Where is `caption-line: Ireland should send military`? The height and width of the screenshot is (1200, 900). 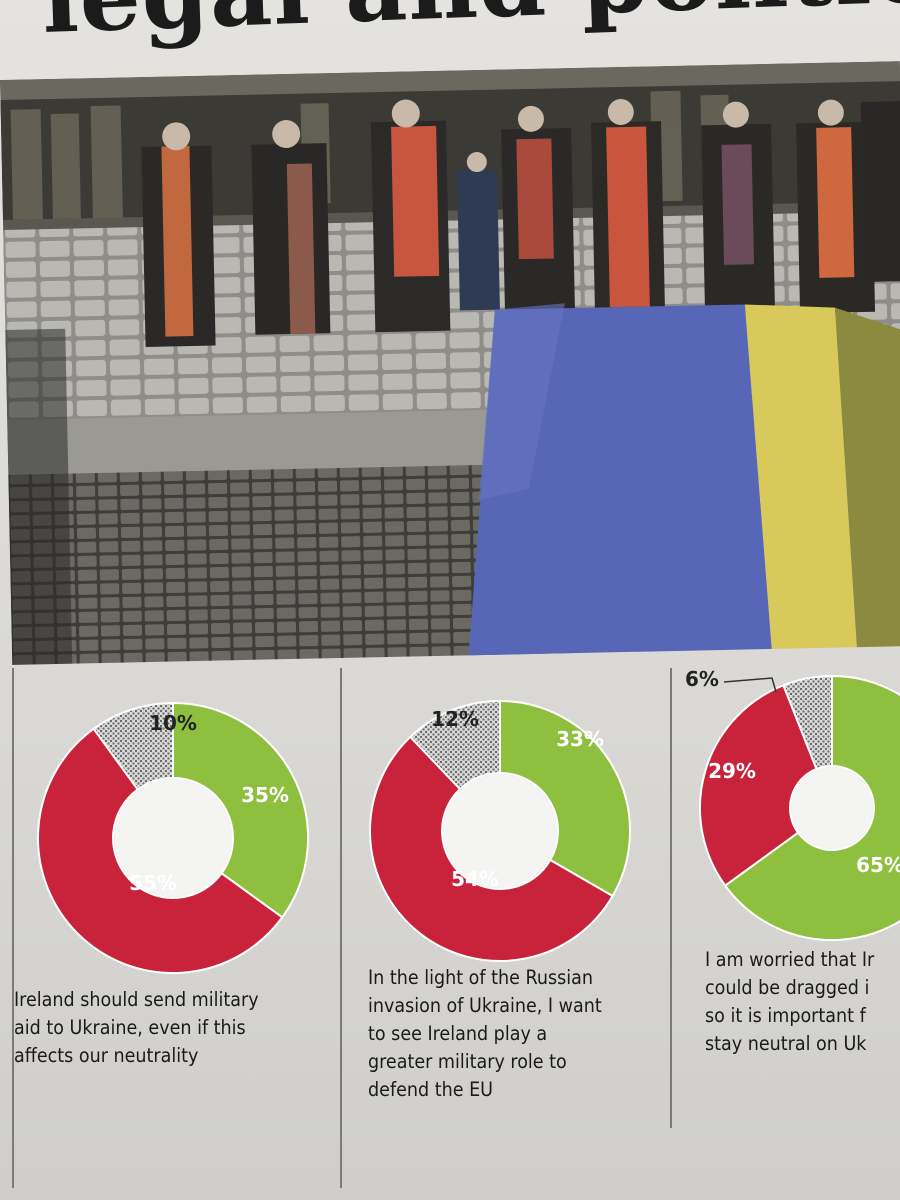
caption-line: Ireland should send military is located at coordinates (136, 999).